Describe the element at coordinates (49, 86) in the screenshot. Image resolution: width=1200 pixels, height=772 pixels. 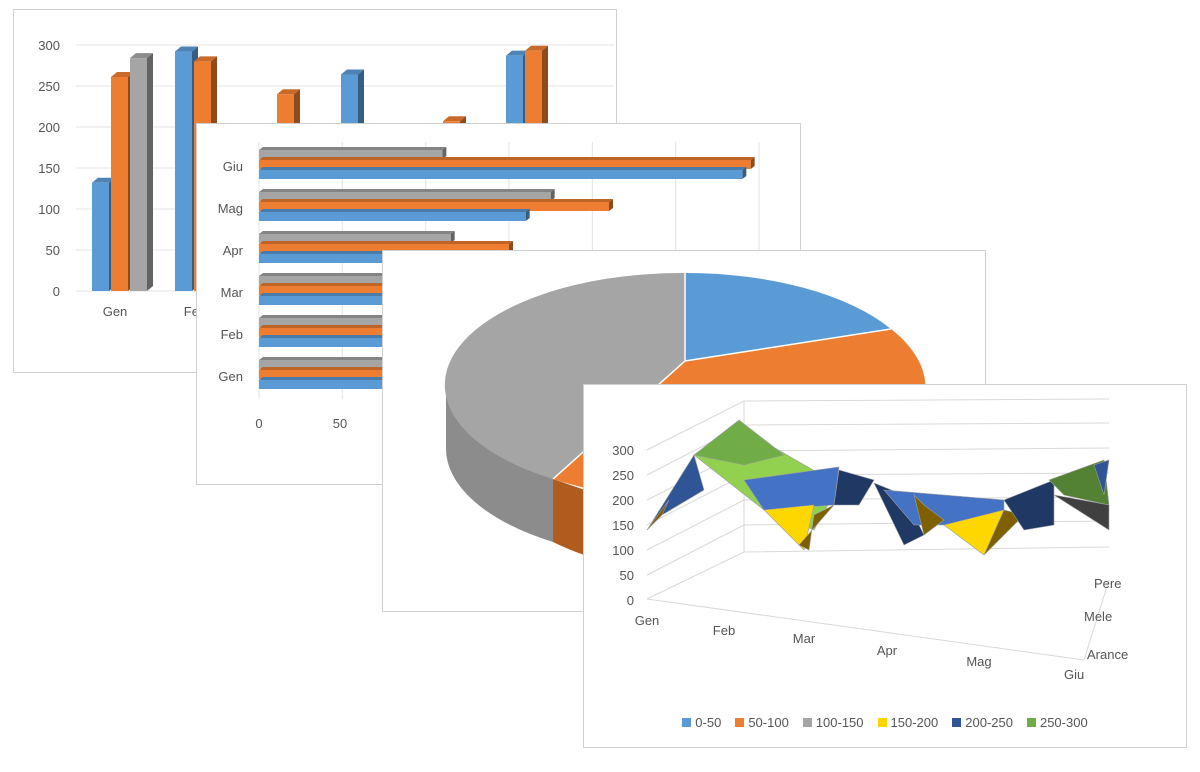
I see `y-tick: 250` at that location.